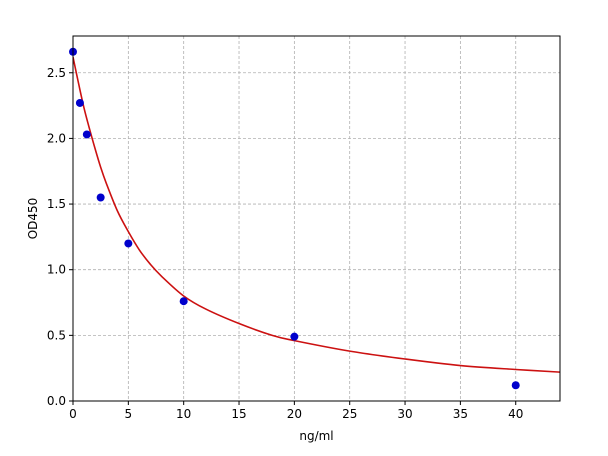 The image size is (608, 456). I want to click on x-tick-label: 5, so click(129, 414).